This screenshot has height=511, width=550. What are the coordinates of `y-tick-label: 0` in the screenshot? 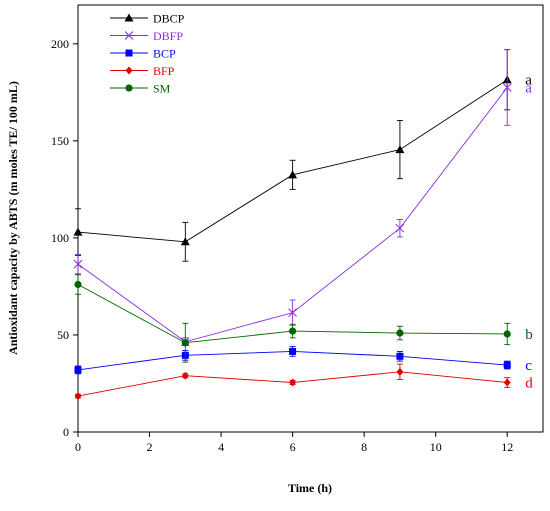 It's located at (66, 432).